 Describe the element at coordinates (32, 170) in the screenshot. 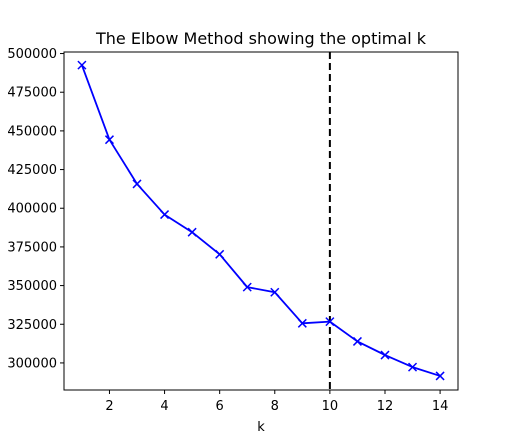

I see `y-tick-label: 425000` at that location.